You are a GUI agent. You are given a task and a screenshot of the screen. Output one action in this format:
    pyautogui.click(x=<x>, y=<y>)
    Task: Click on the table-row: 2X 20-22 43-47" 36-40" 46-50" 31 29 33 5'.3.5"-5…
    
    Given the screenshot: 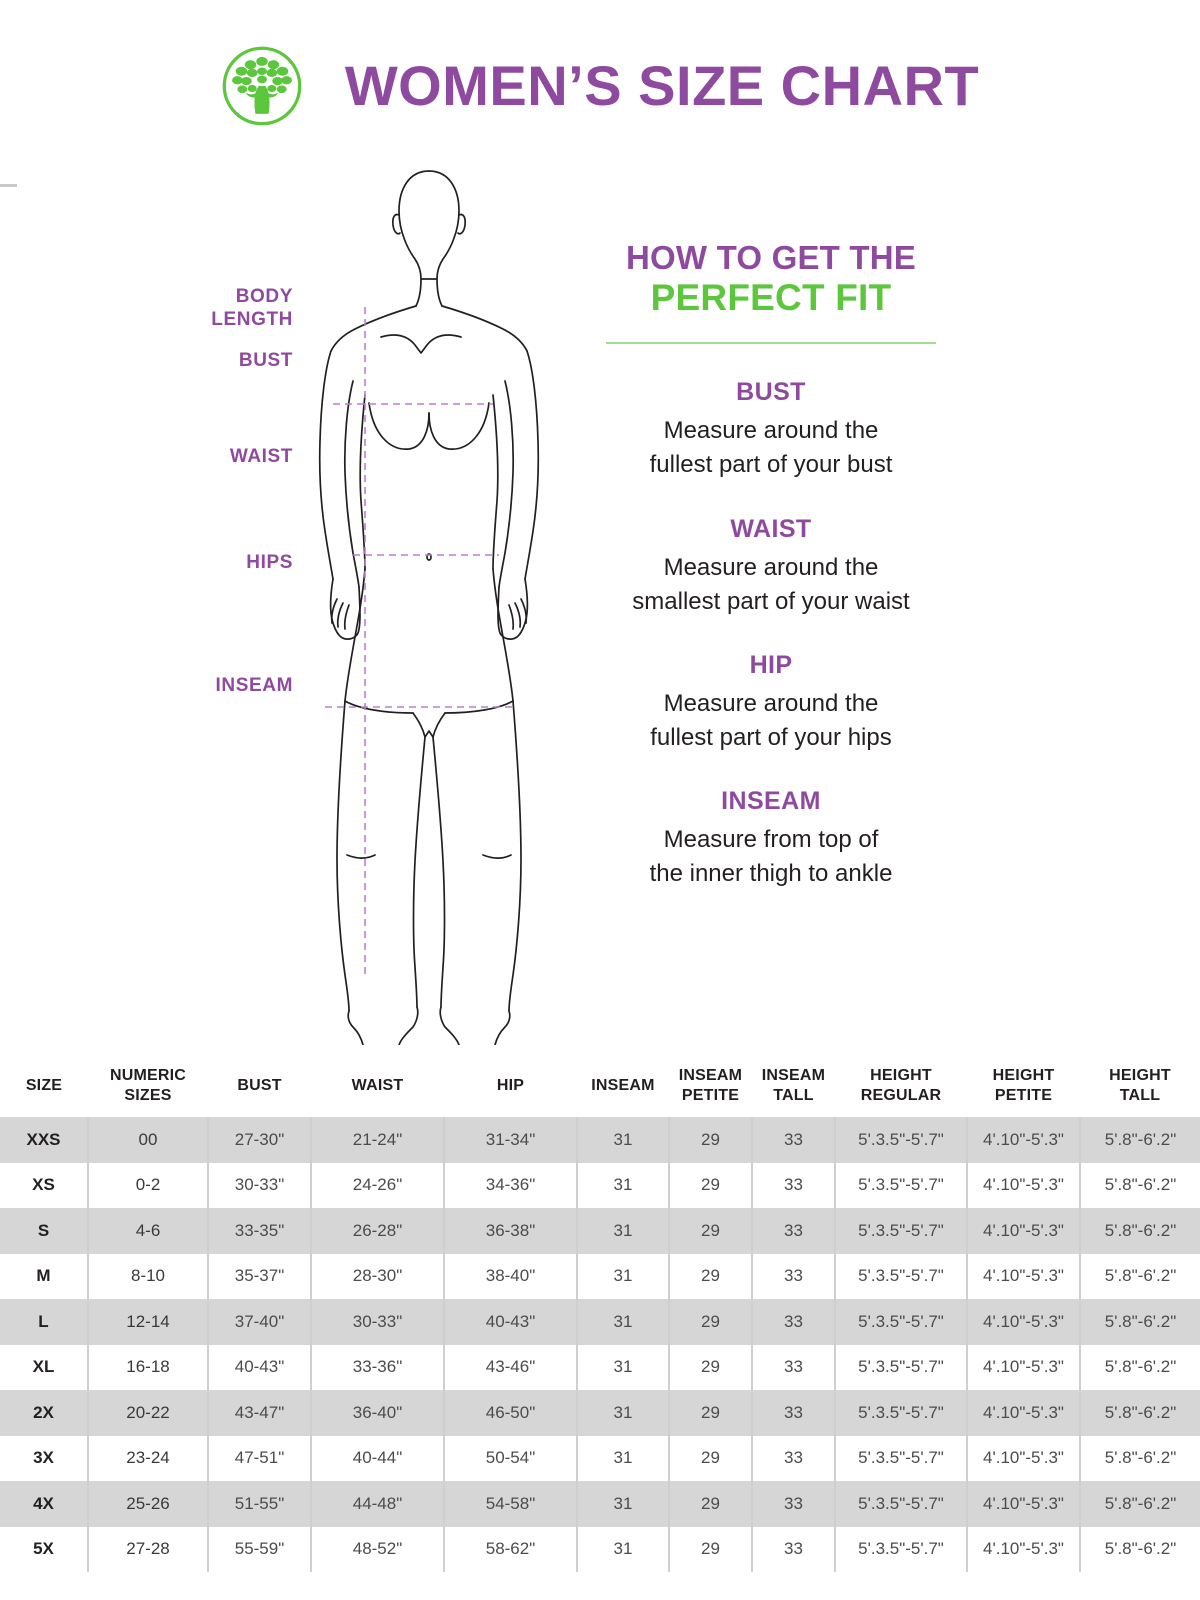 What is the action you would take?
    pyautogui.click(x=600, y=1413)
    